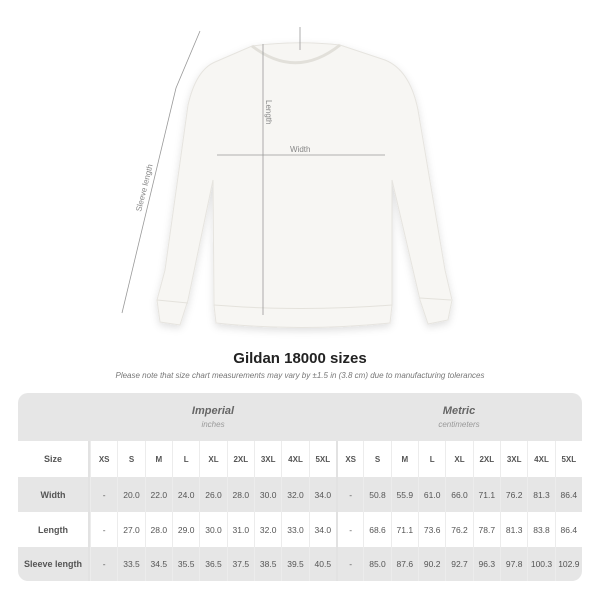 This screenshot has width=600, height=600. I want to click on table-cell: 33.5, so click(131, 564).